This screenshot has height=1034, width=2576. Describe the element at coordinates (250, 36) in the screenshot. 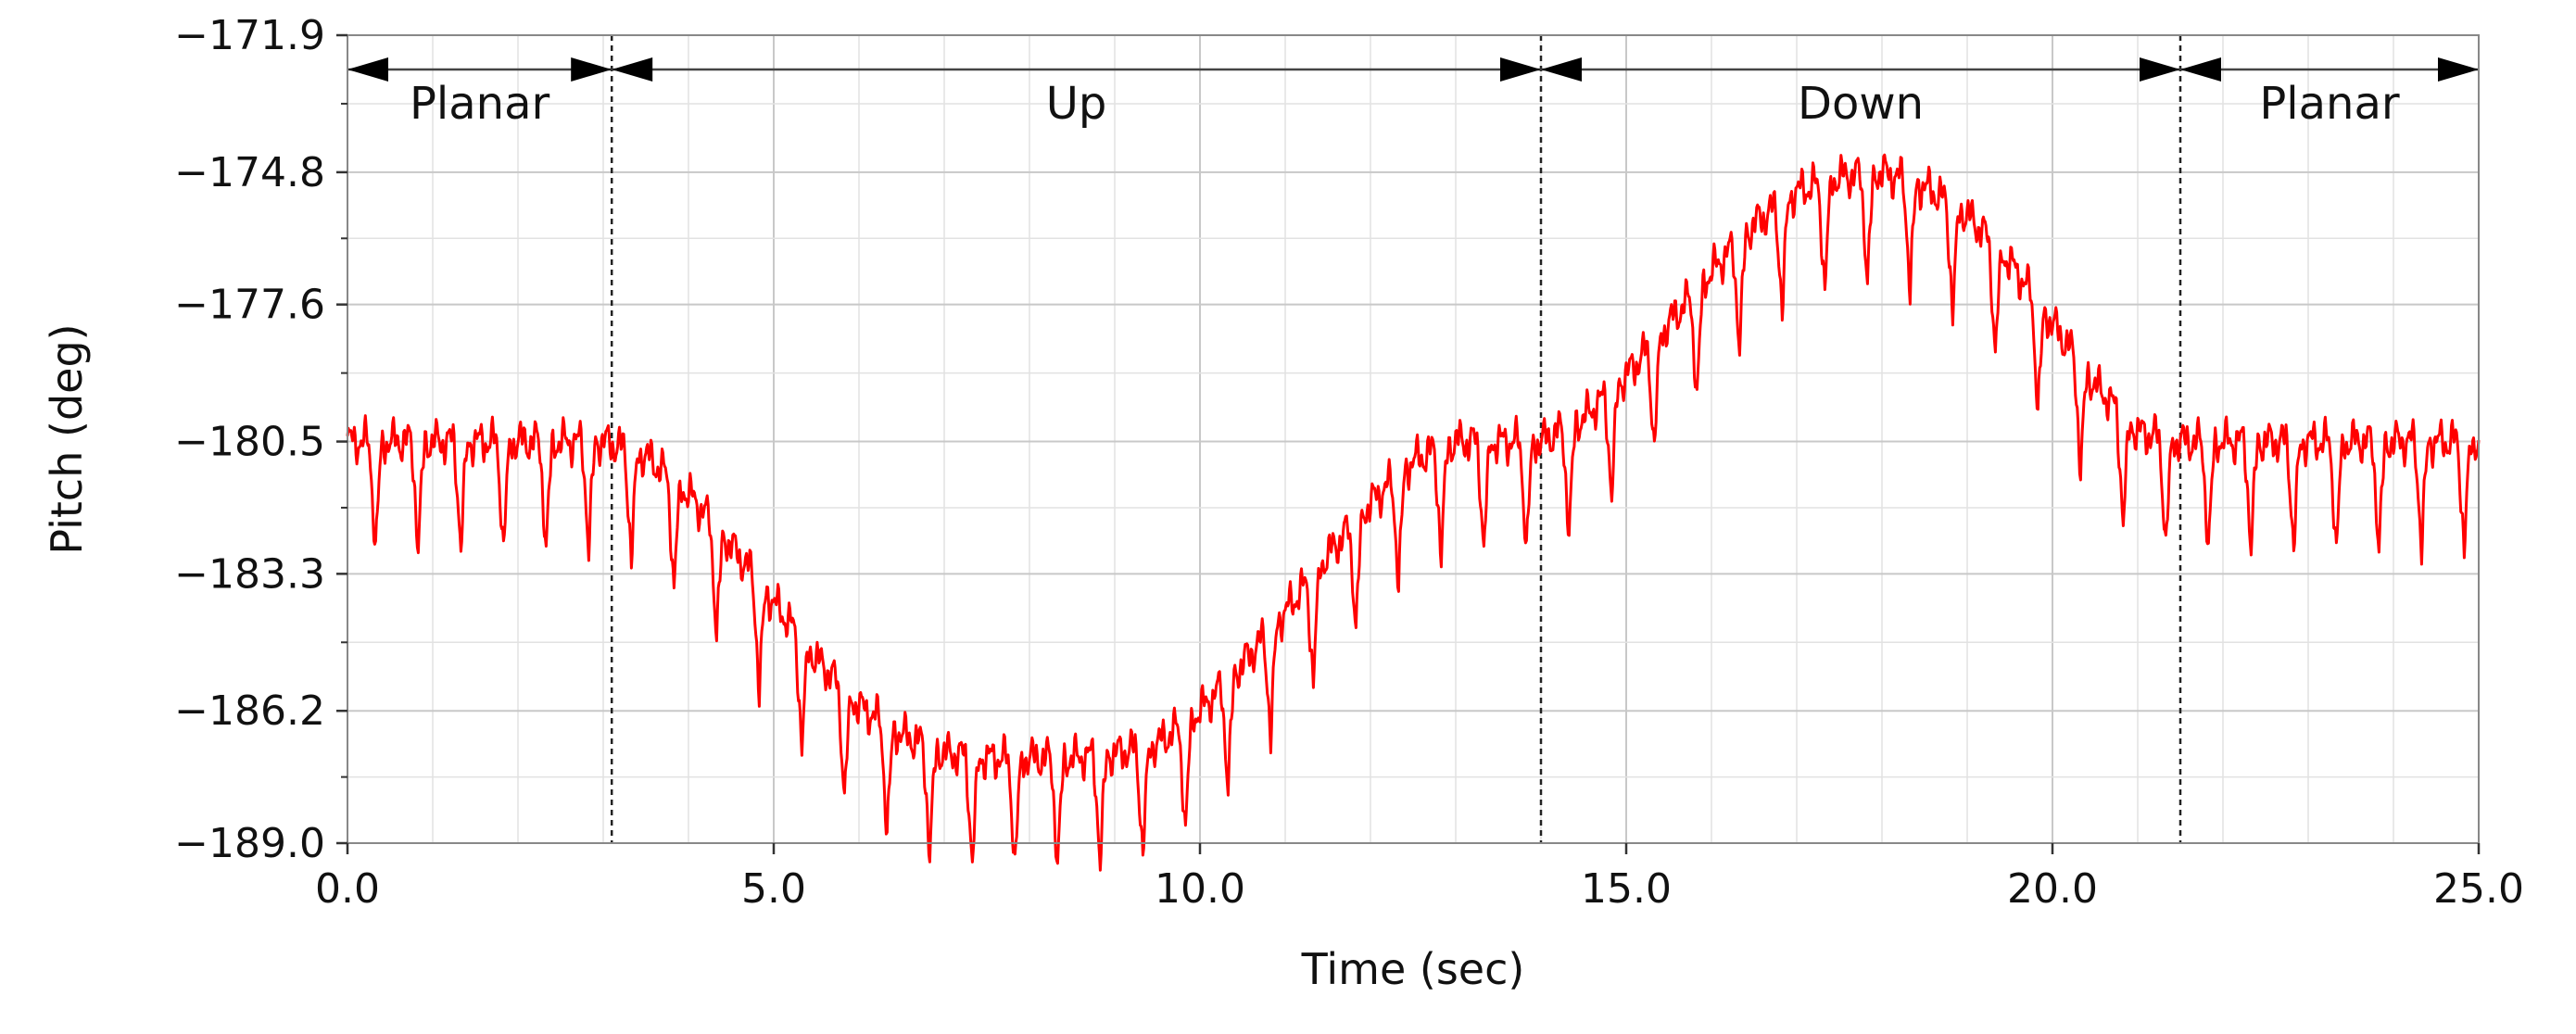

I see `y-tick-label: −171.9` at that location.